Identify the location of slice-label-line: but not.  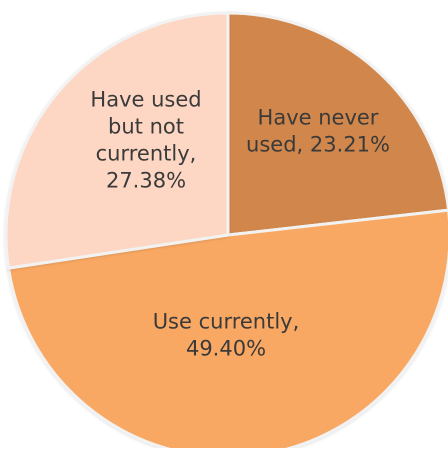
(146, 127).